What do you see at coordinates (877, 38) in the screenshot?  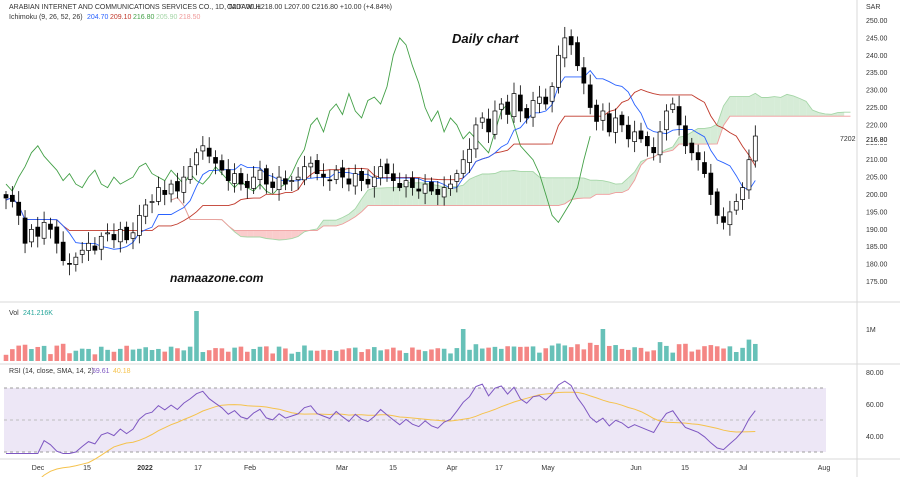 I see `price-tick: 245.00` at bounding box center [877, 38].